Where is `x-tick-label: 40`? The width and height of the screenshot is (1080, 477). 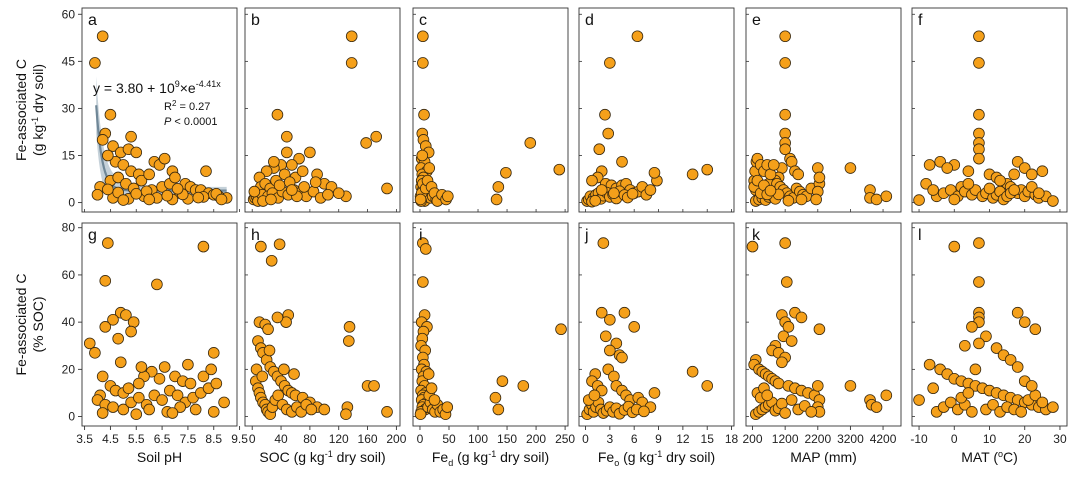
x-tick-label: 40 is located at coordinates (281, 439).